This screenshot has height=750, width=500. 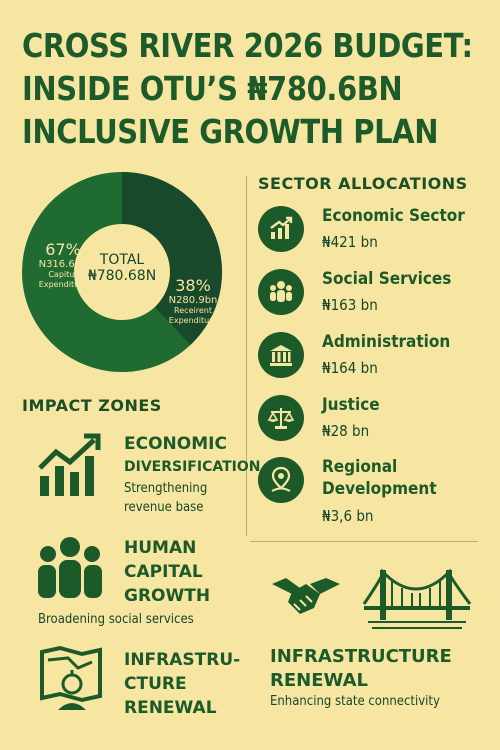 What do you see at coordinates (122, 260) in the screenshot?
I see `total-caption: TOTAL` at bounding box center [122, 260].